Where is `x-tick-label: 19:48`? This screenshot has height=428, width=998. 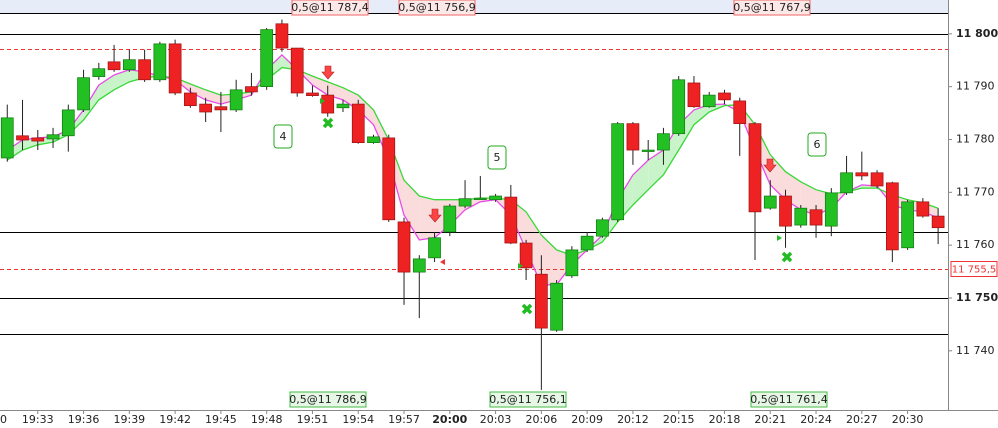 x-tick-label: 19:48 is located at coordinates (267, 419).